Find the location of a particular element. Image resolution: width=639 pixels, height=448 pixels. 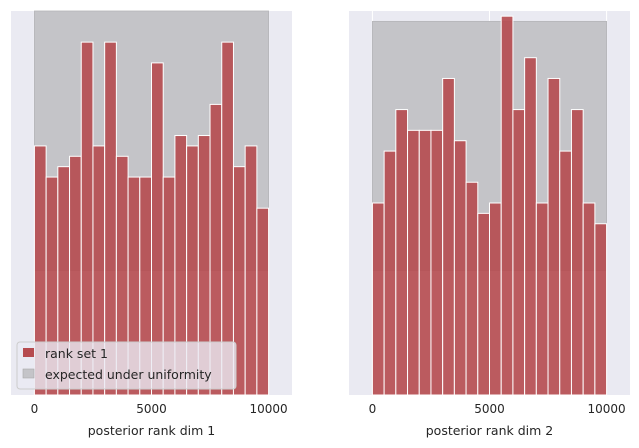

legend-label-rank-set: rank set 1 is located at coordinates (76, 353).